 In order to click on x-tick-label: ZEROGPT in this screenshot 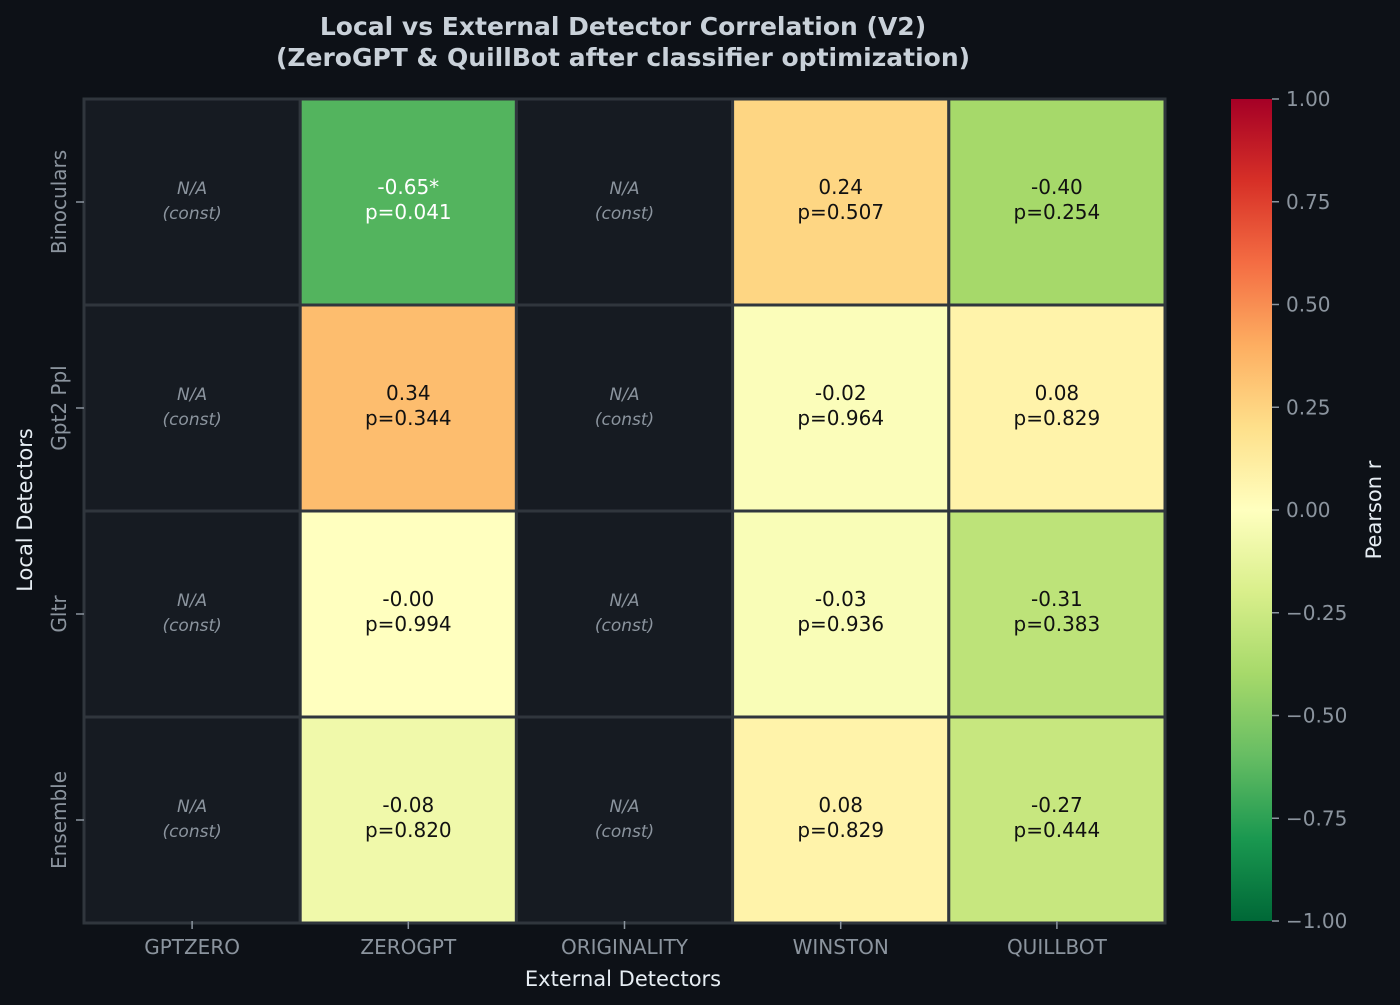, I will do `click(408, 947)`.